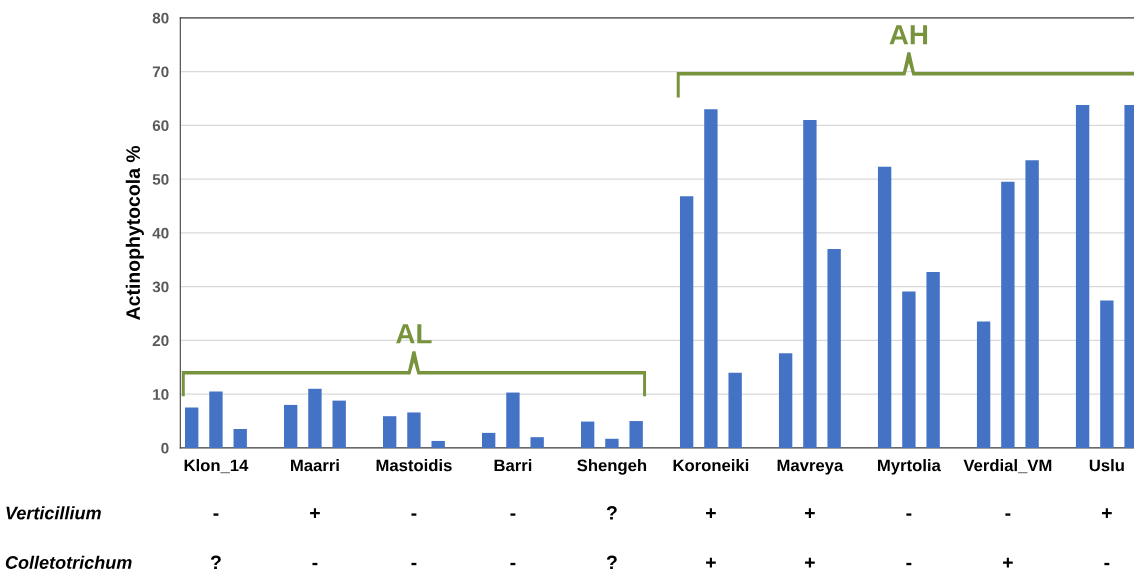  Describe the element at coordinates (216, 466) in the screenshot. I see `x-tick-label: Klon_14` at that location.